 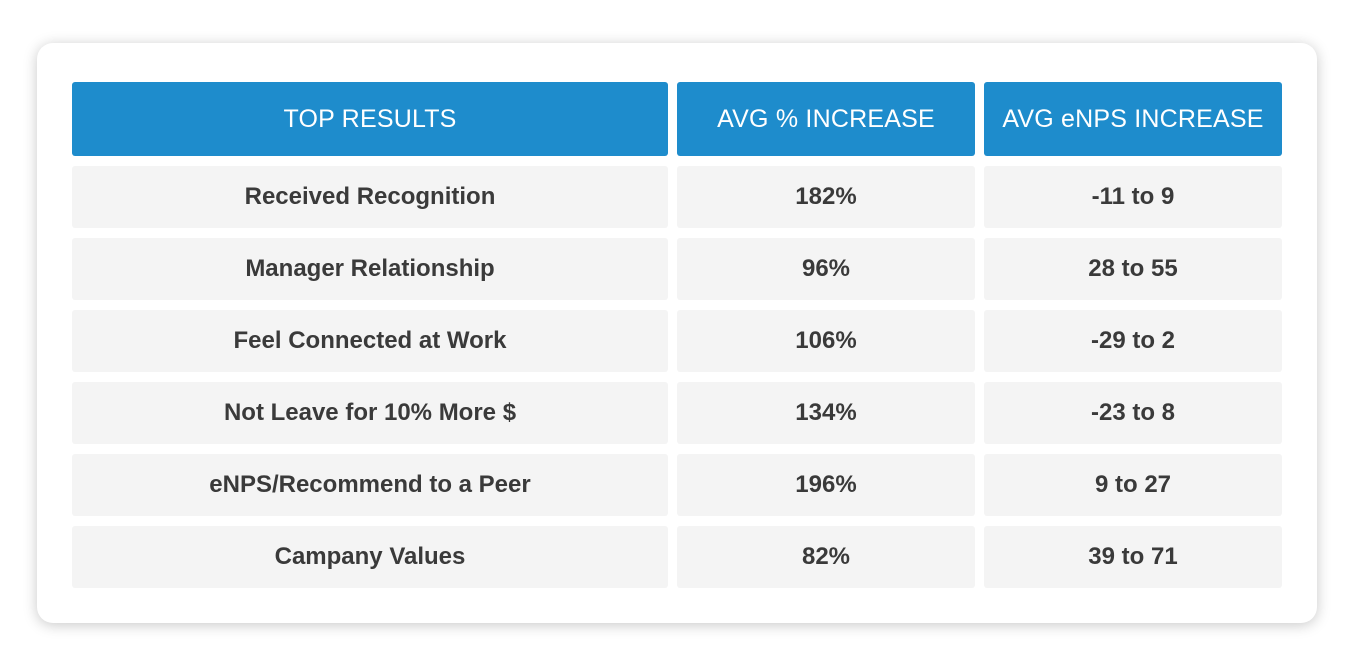 I want to click on row-5-result: eNPS/Recommend to a Peer, so click(x=370, y=485).